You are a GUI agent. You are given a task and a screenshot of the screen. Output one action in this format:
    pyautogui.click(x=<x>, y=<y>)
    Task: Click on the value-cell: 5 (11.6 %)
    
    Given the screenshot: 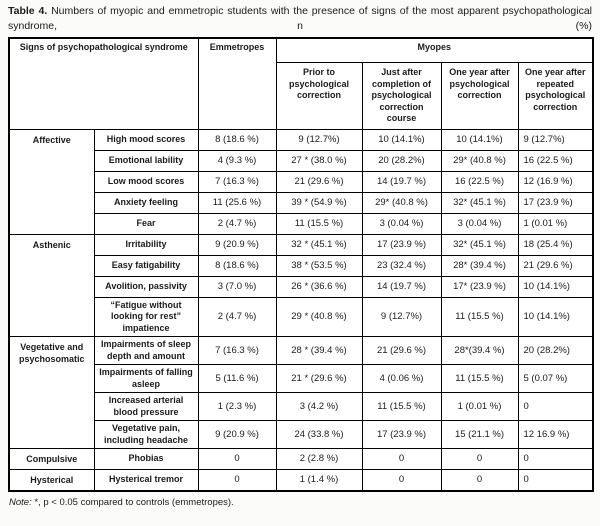 What is the action you would take?
    pyautogui.click(x=237, y=379)
    